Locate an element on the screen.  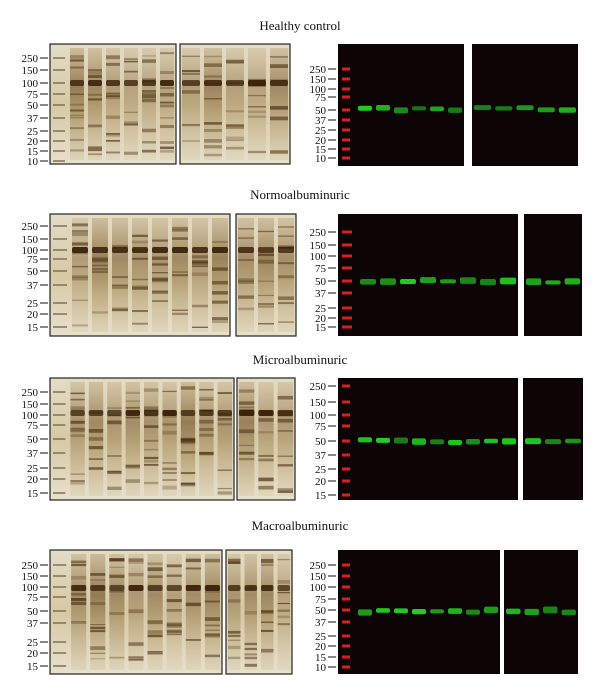
silver-marker-label: 100 is located at coordinates (30, 588).